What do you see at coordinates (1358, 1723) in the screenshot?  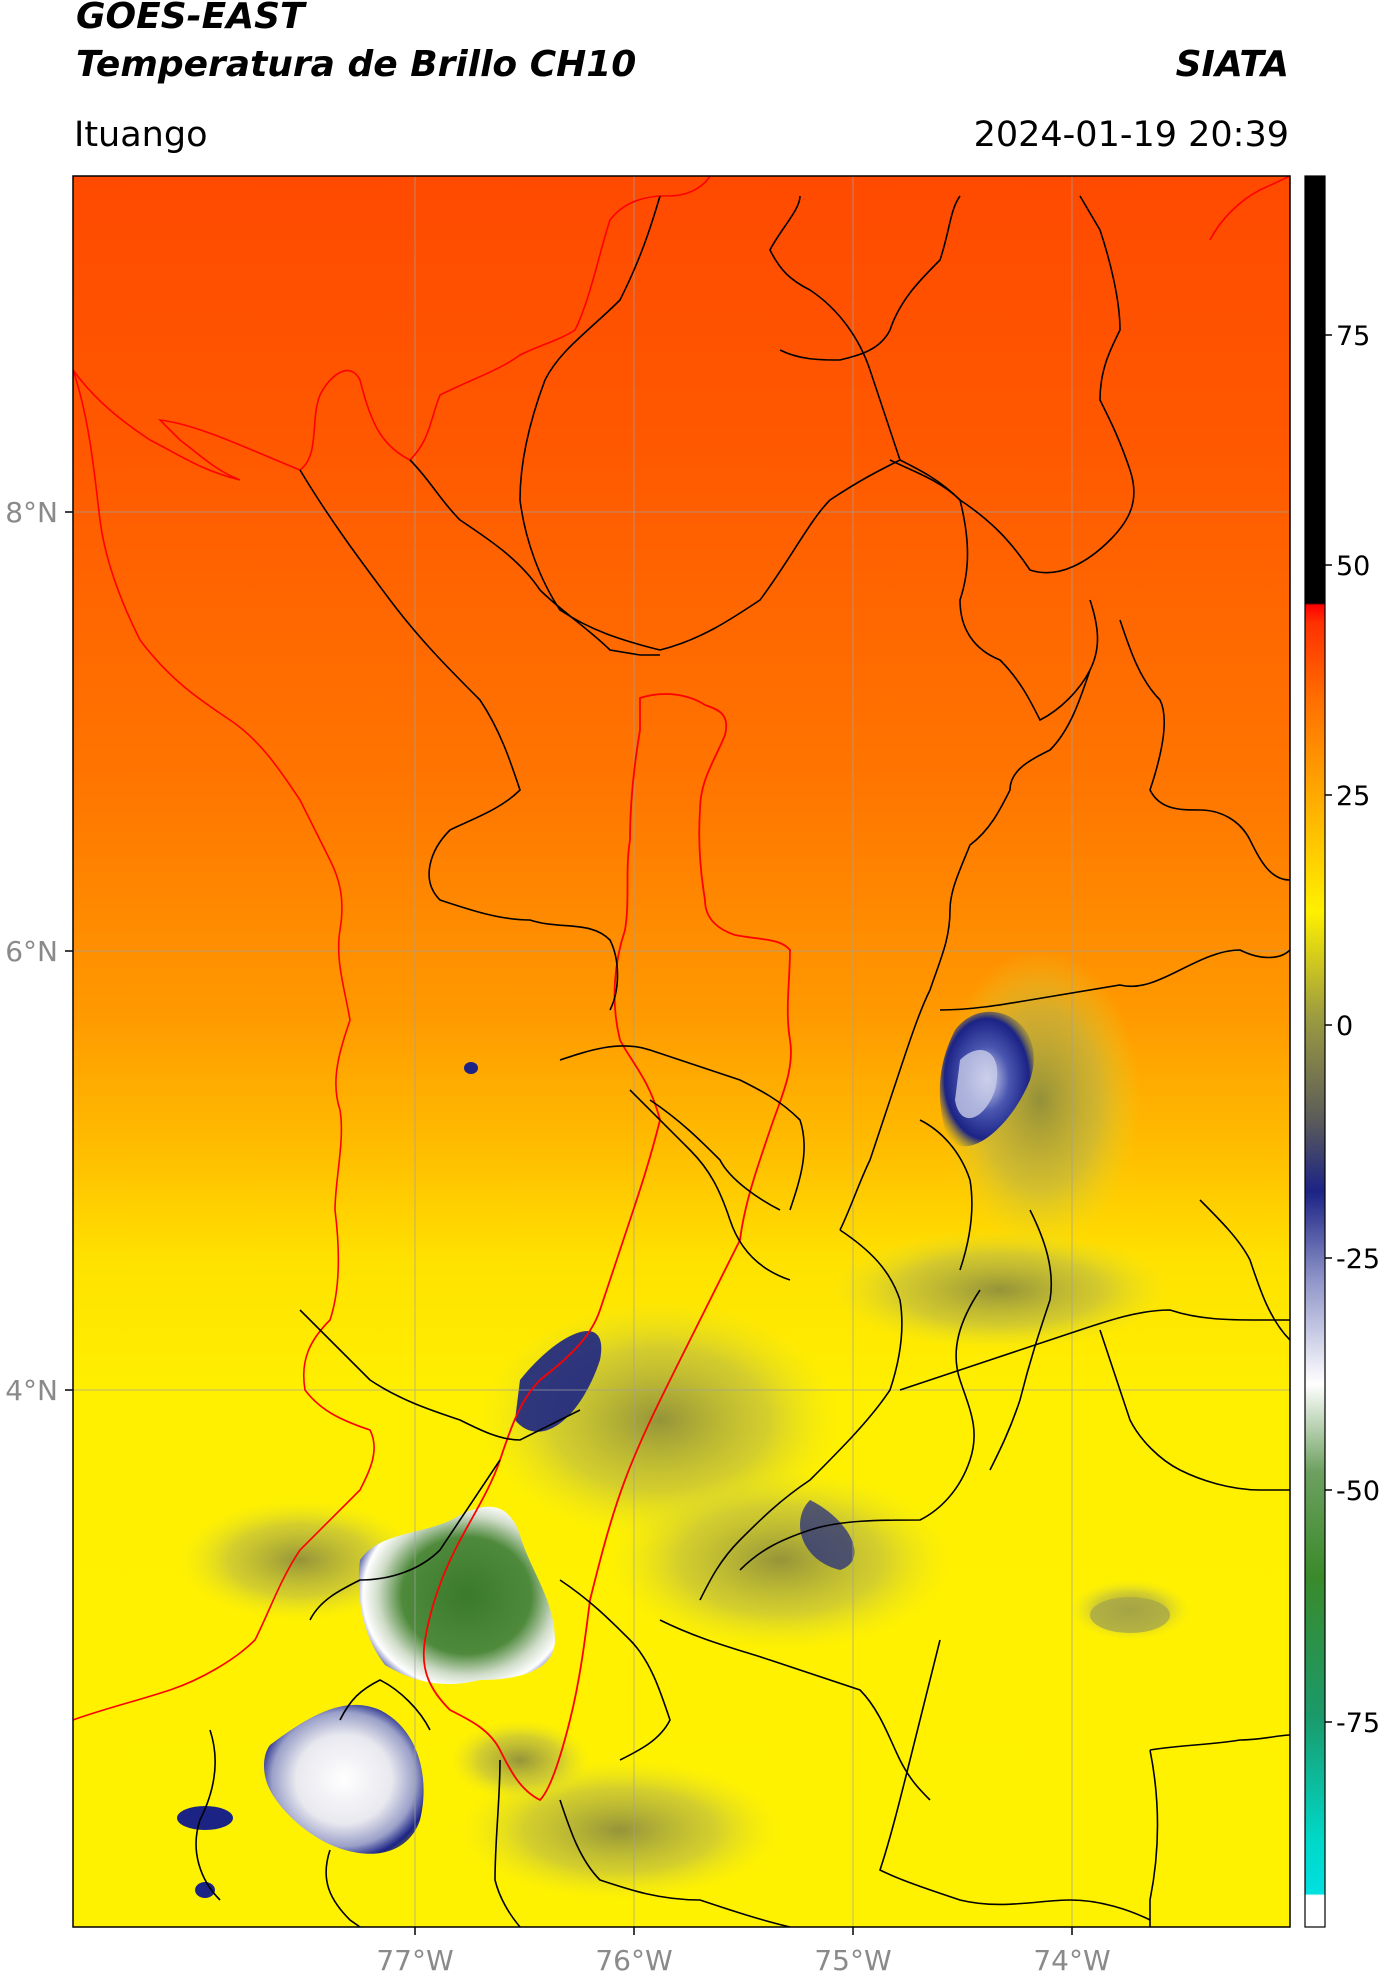 I see `colorbar-tick-minus75: -75` at bounding box center [1358, 1723].